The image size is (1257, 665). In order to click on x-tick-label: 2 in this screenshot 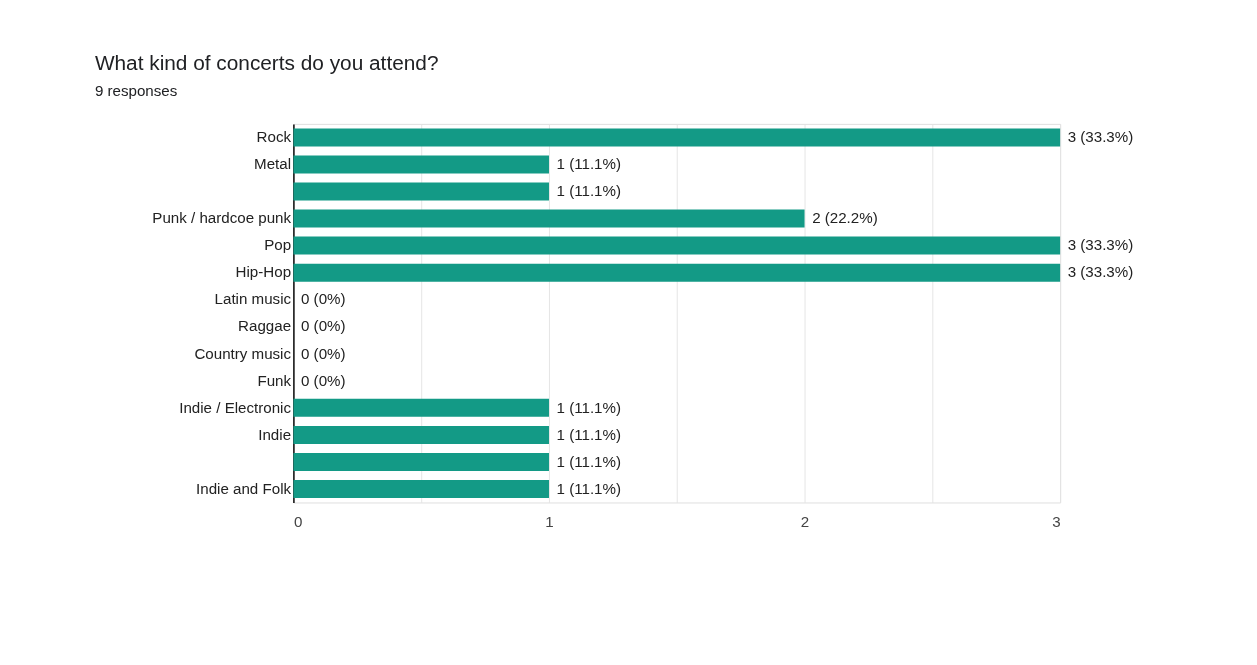, I will do `click(805, 521)`.